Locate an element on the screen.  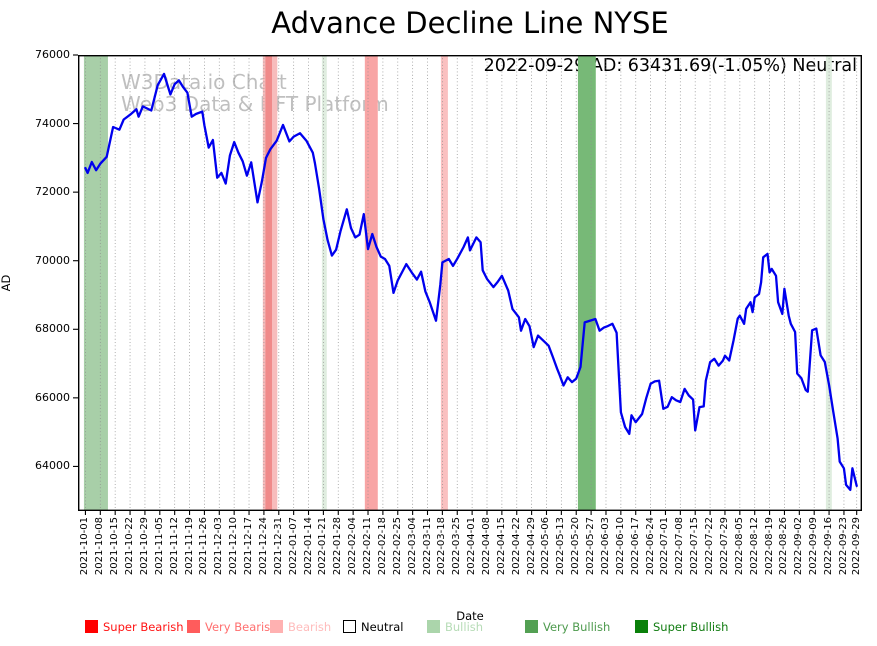
x-tick-label: 2022-04-15 is located at coordinates (501, 546).